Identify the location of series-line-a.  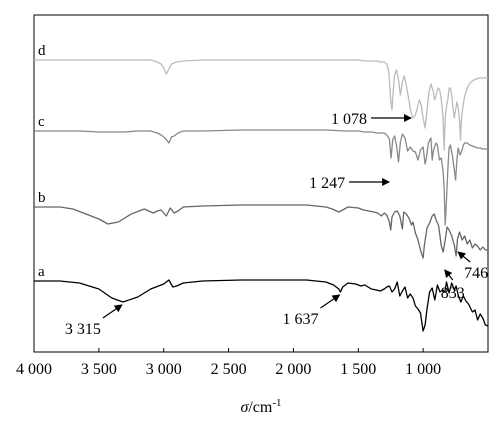
(261, 305).